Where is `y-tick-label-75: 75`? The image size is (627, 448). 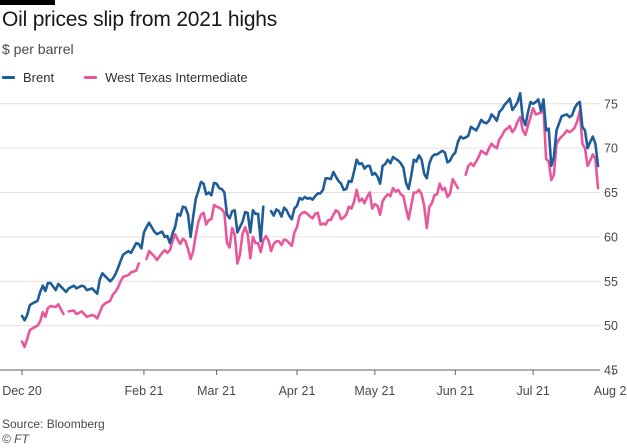
y-tick-label-75: 75 is located at coordinates (611, 104).